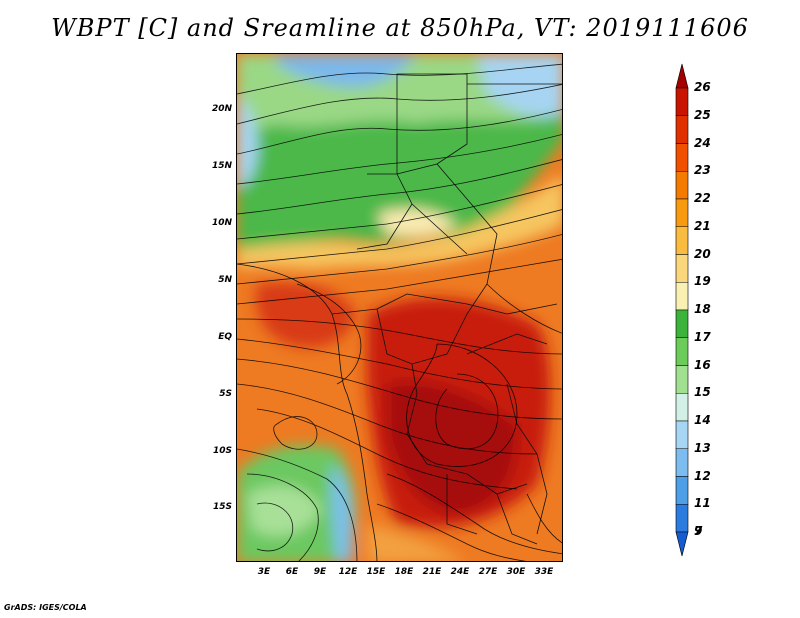  What do you see at coordinates (702, 114) in the screenshot?
I see `colorbar-label: 25` at bounding box center [702, 114].